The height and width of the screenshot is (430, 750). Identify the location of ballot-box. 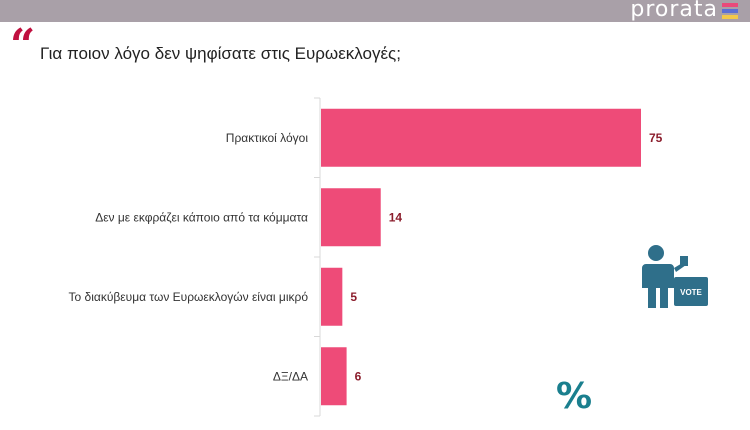
(691, 291).